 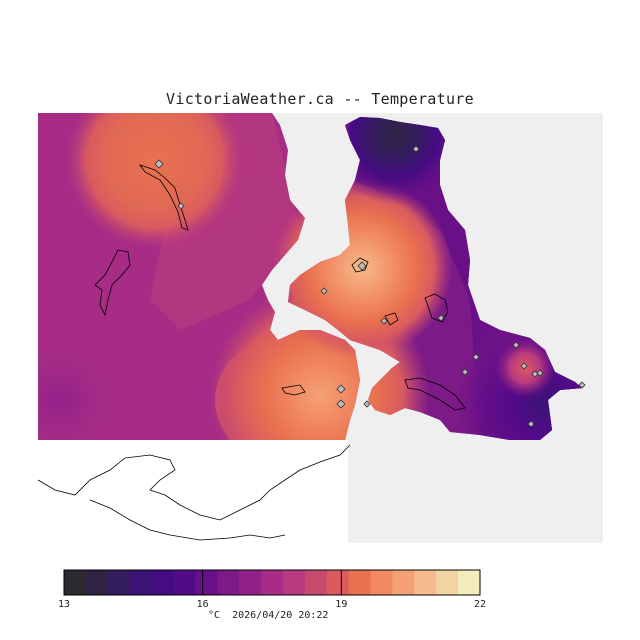 I want to click on legend-caption: °C 2026/04/20 20:22, so click(x=268, y=615).